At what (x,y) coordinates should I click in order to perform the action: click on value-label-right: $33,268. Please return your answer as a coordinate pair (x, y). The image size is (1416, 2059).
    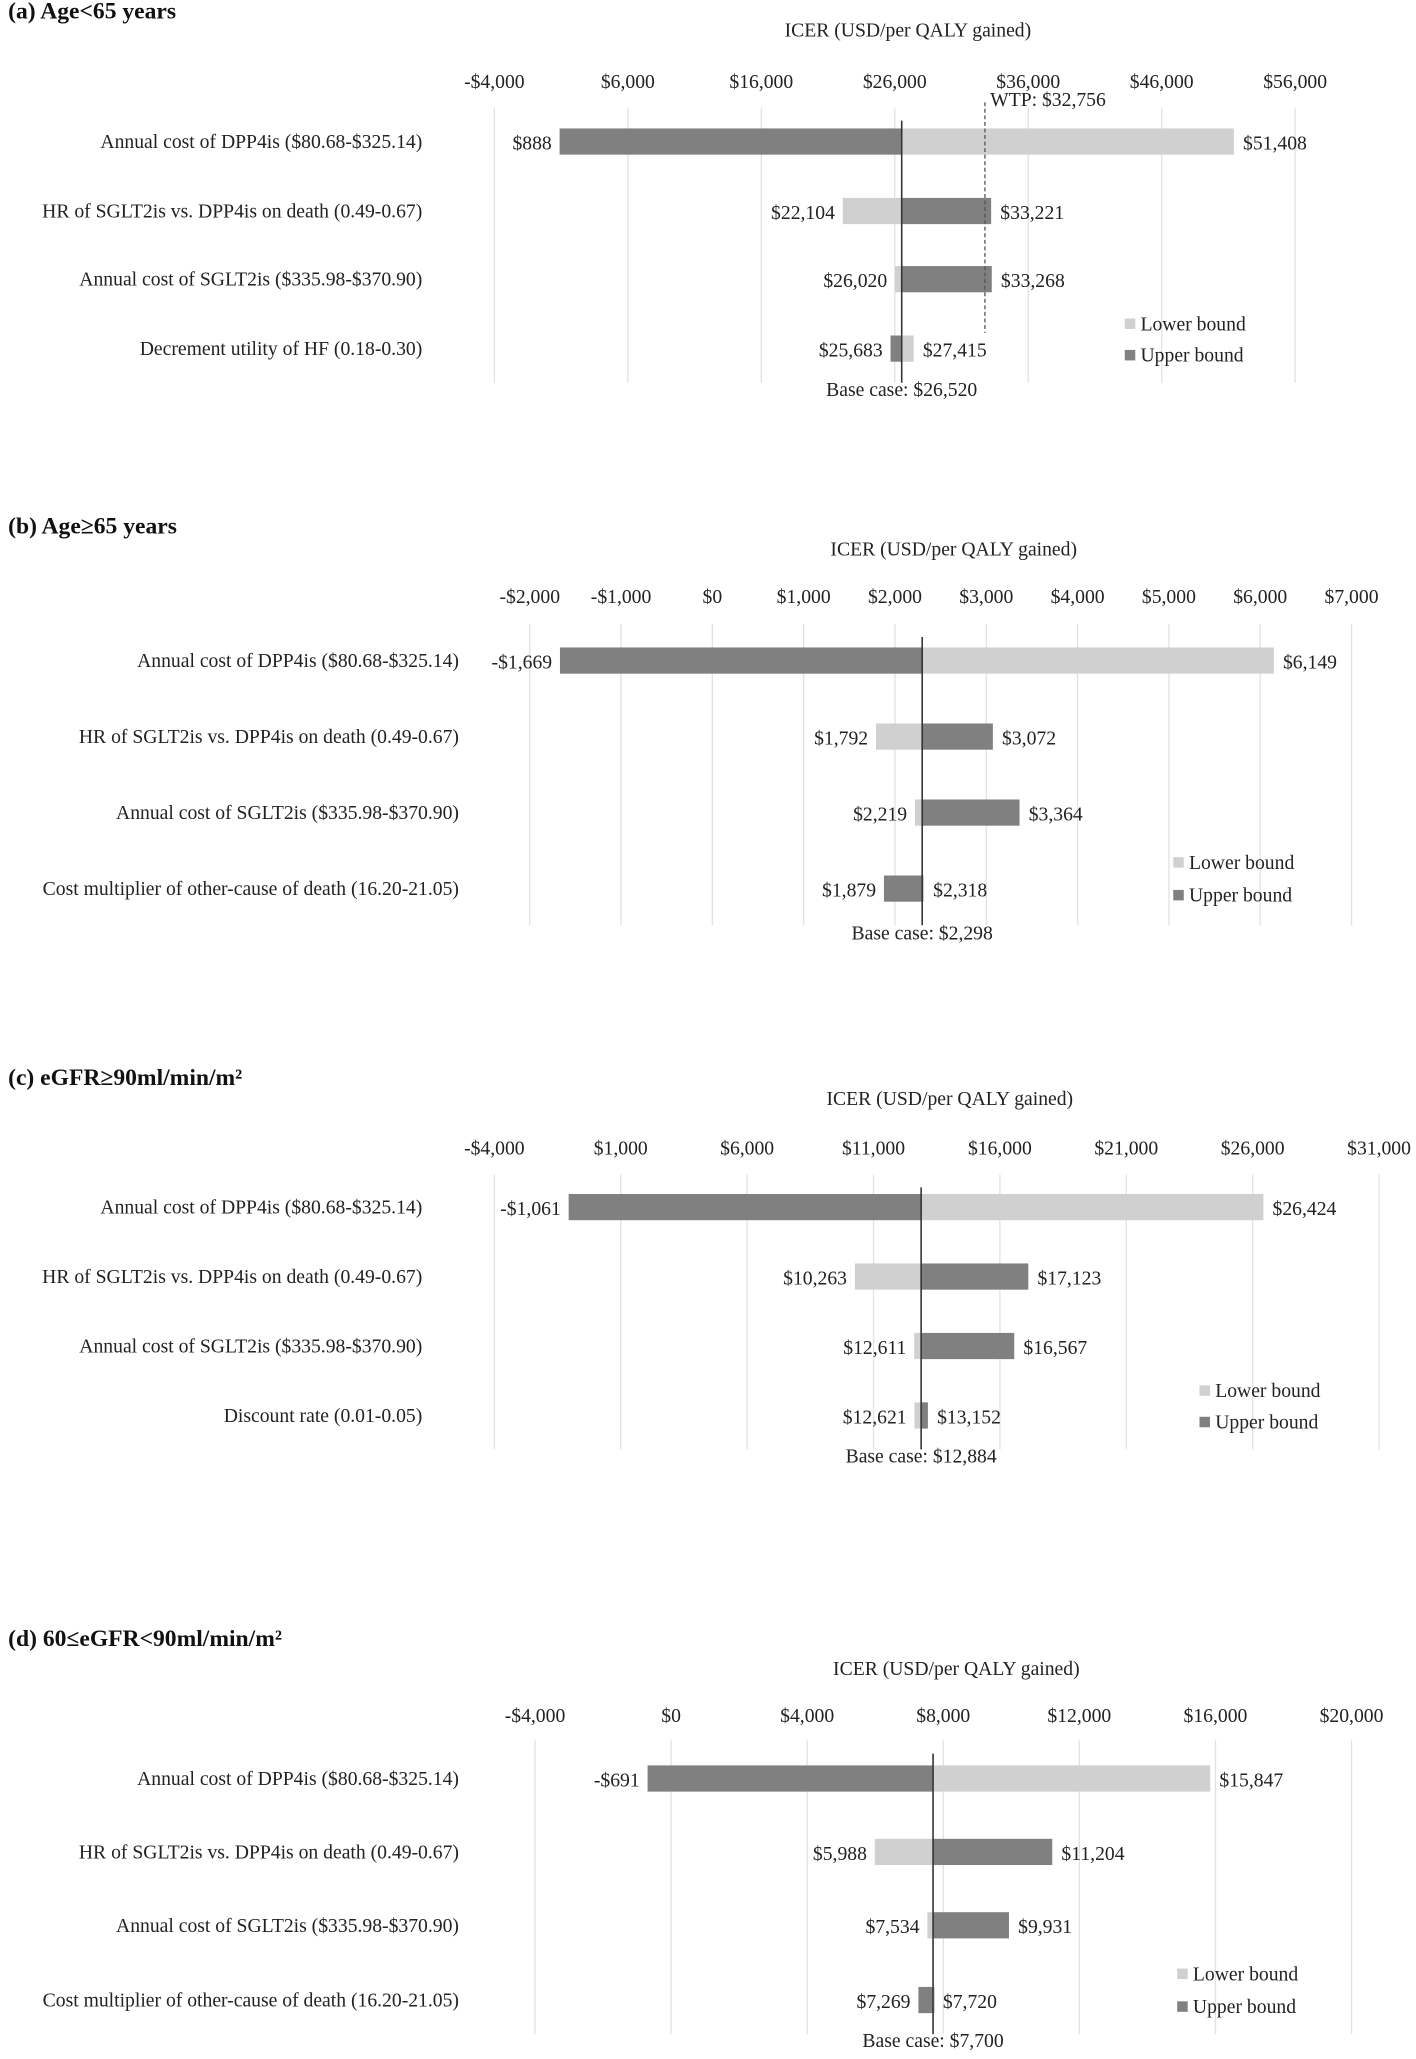
    Looking at the image, I should click on (1033, 281).